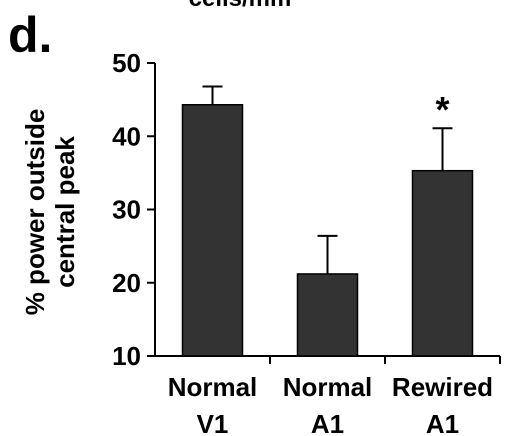 Image resolution: width=514 pixels, height=436 pixels. What do you see at coordinates (65, 212) in the screenshot?
I see `y-axis-label-line-2: central peak` at bounding box center [65, 212].